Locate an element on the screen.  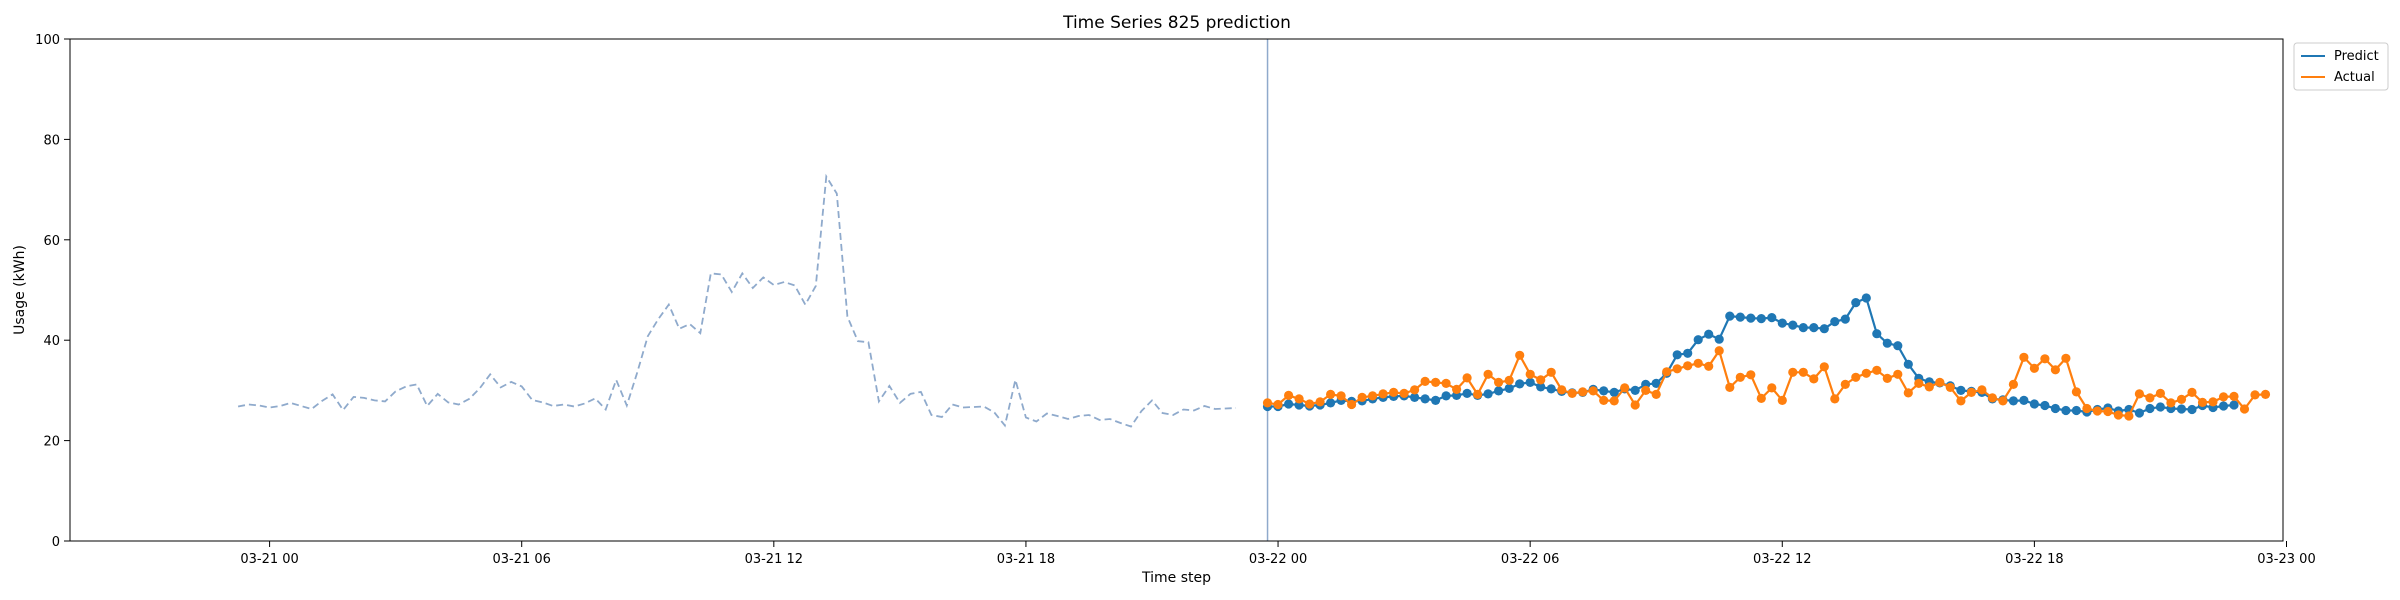
legend-box is located at coordinates (2341, 66).